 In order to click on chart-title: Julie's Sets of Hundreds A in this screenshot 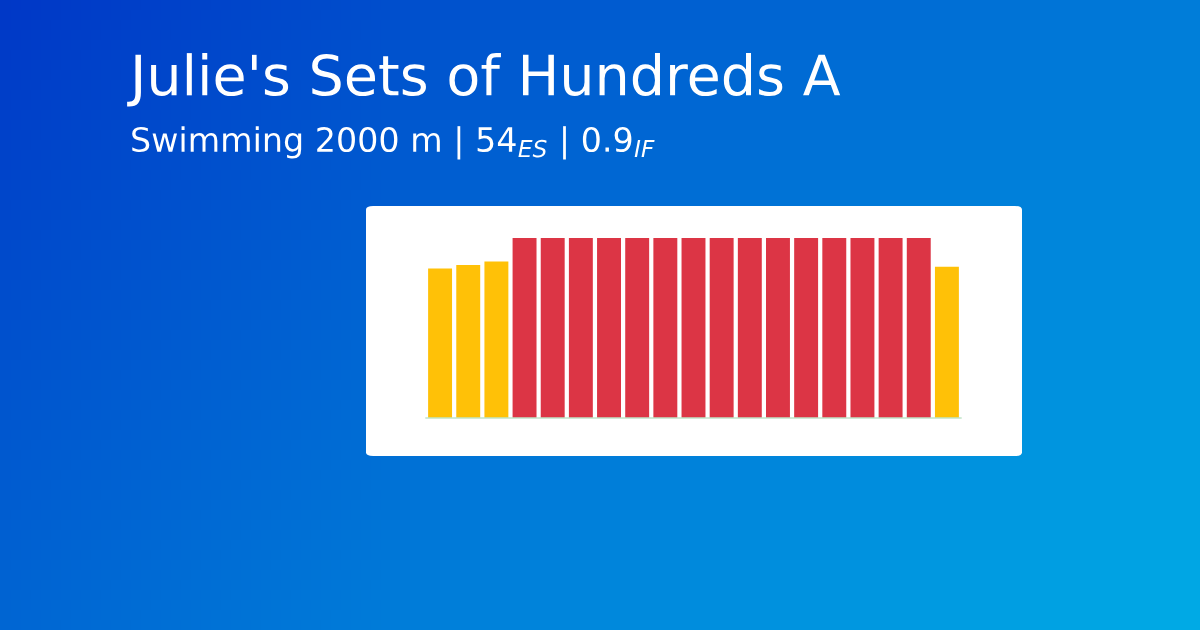, I will do `click(484, 80)`.